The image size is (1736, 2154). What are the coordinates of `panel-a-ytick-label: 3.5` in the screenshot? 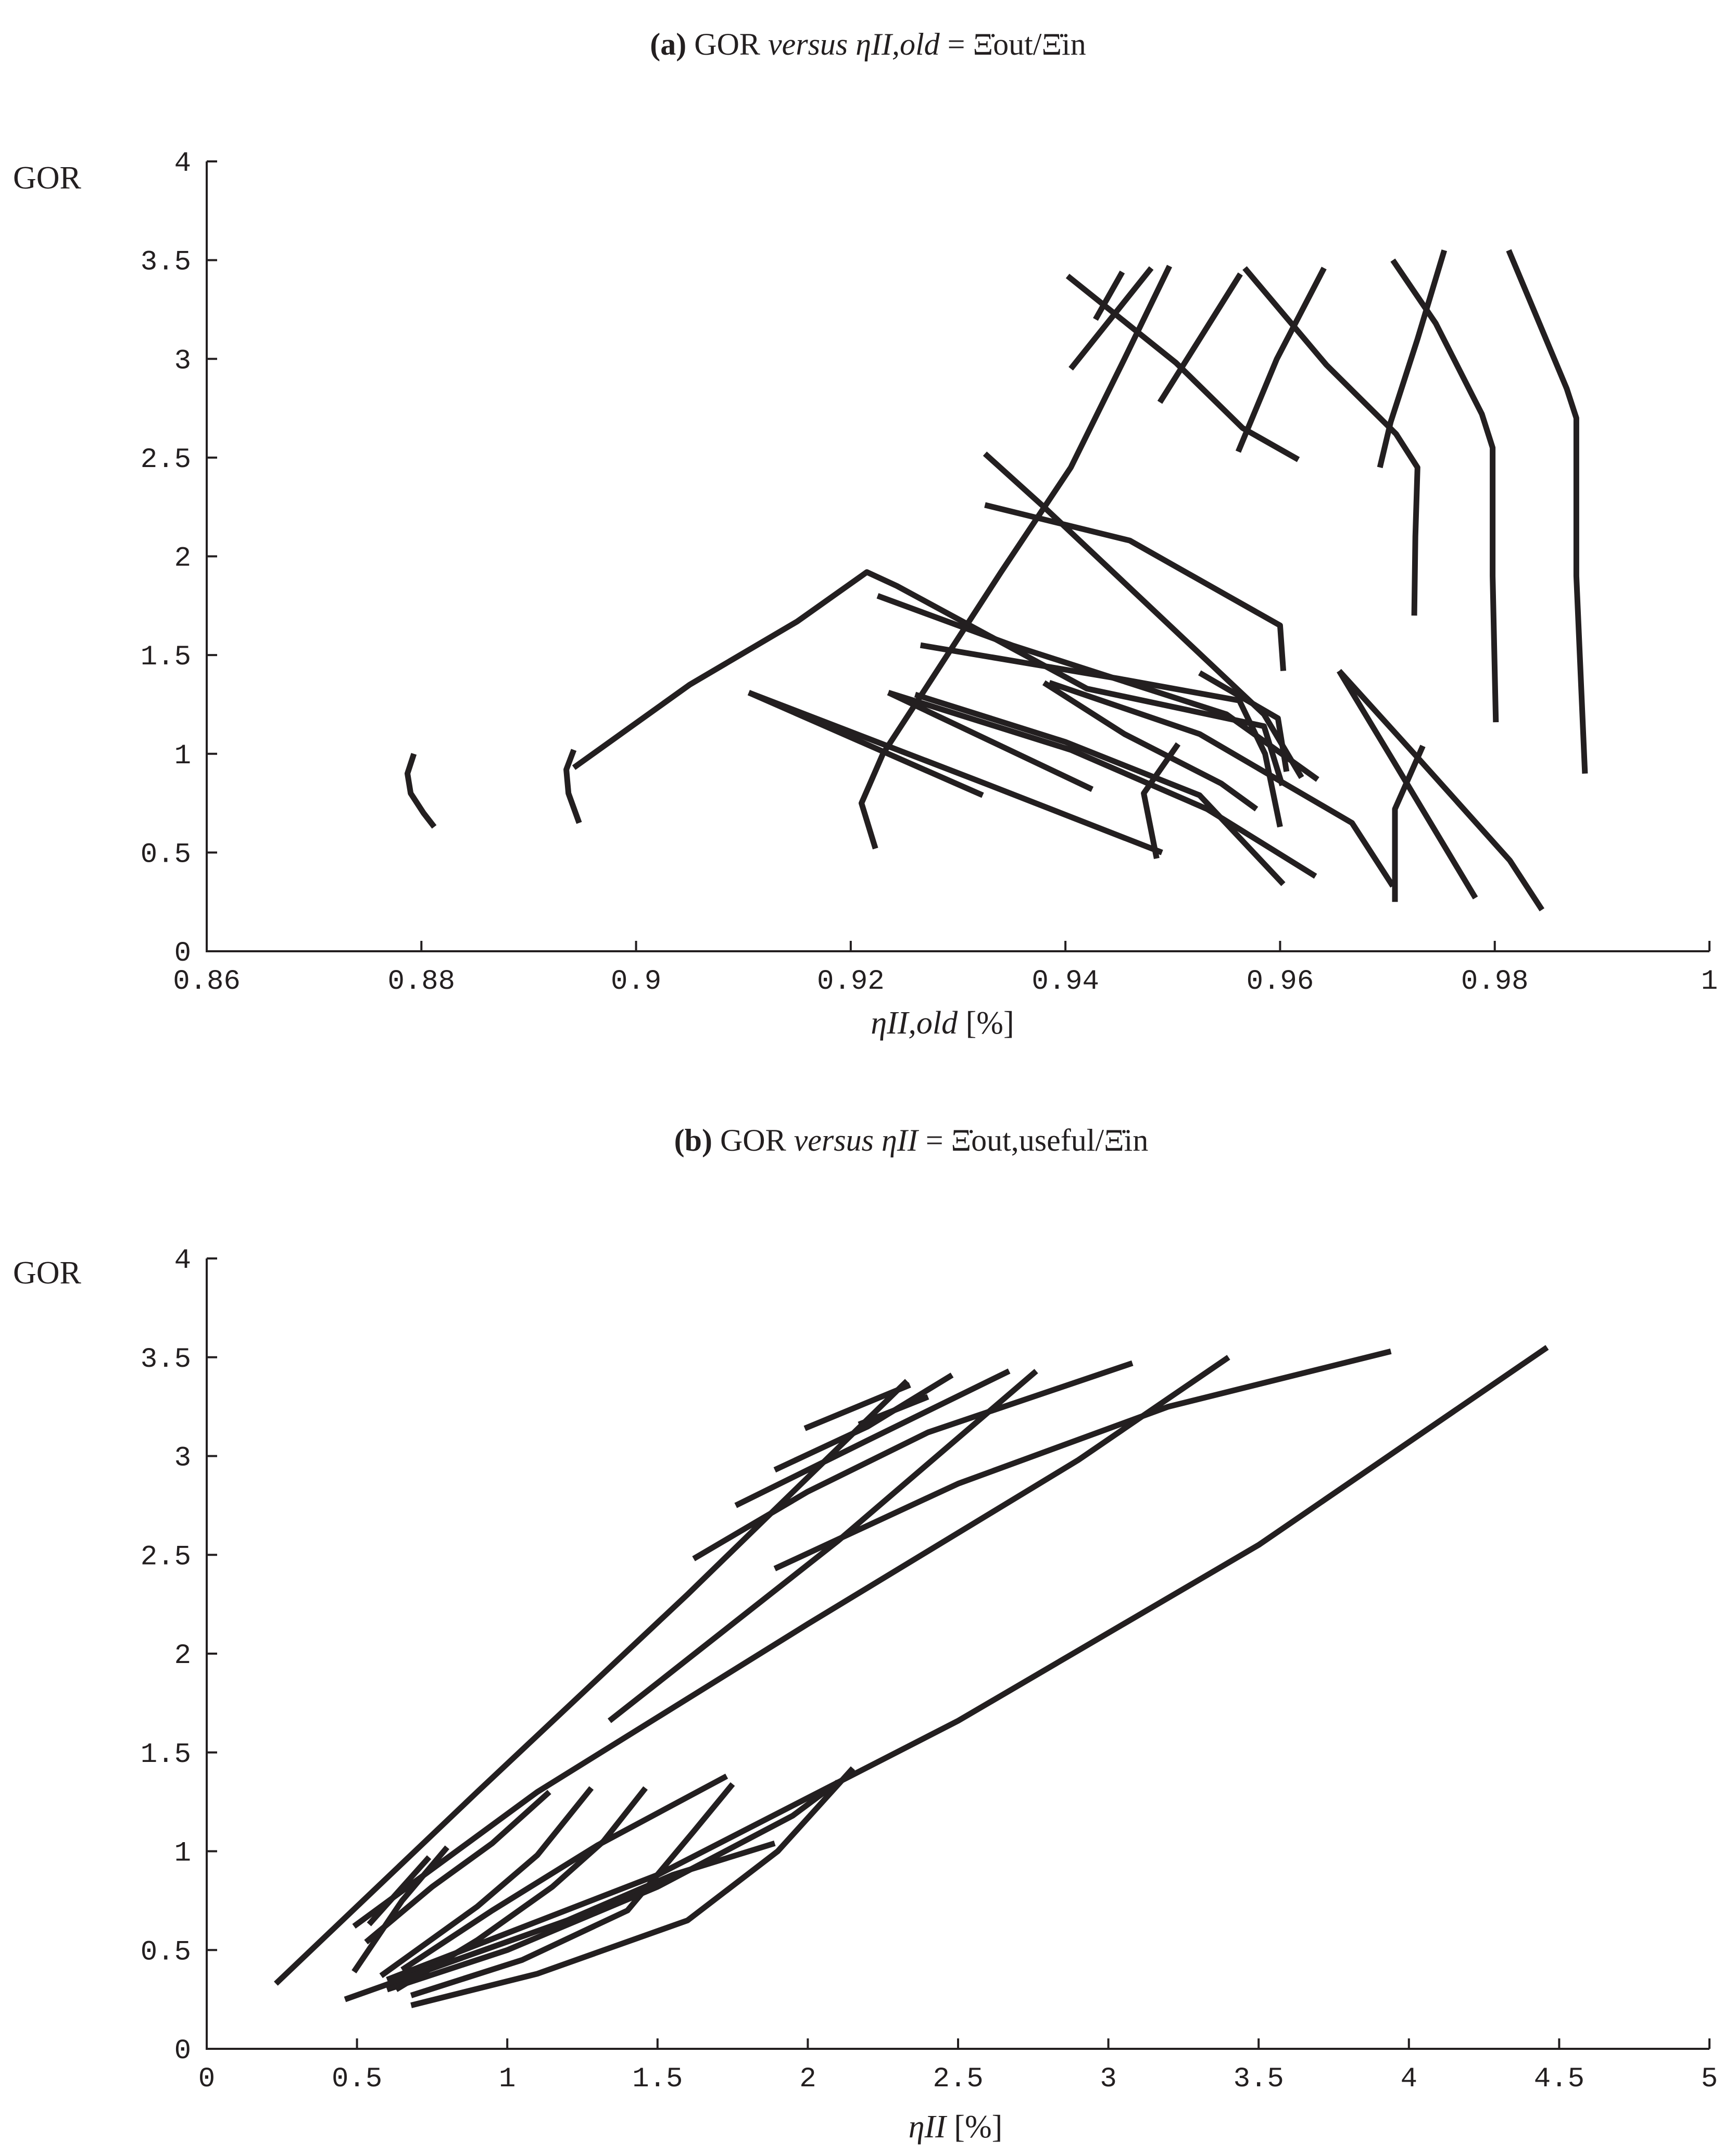 It's located at (166, 263).